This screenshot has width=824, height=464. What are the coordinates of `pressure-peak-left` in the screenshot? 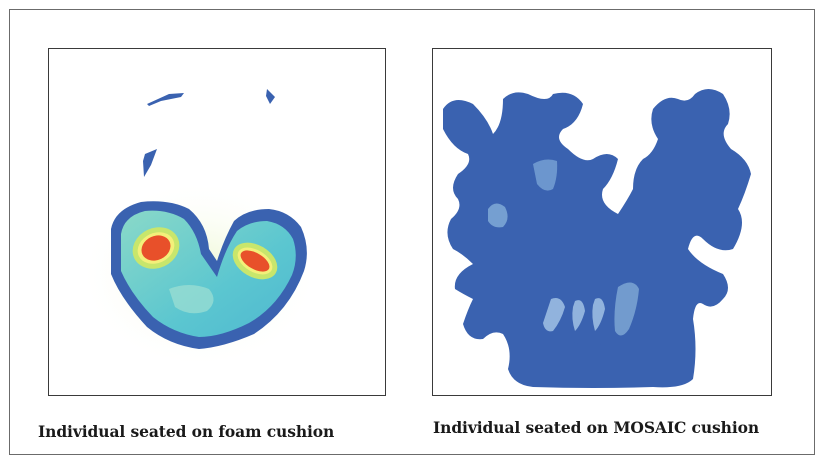 It's located at (156, 248).